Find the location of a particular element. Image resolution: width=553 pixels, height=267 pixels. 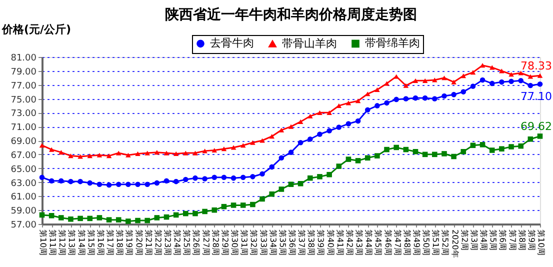

data-label: 78.33 is located at coordinates (536, 66).